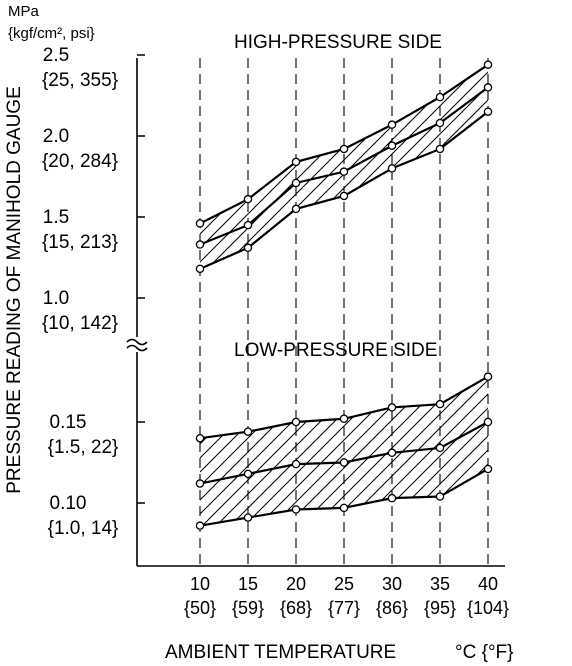  Describe the element at coordinates (80, 161) in the screenshot. I see `high-ytick-alt-1: {20, 284}` at that location.